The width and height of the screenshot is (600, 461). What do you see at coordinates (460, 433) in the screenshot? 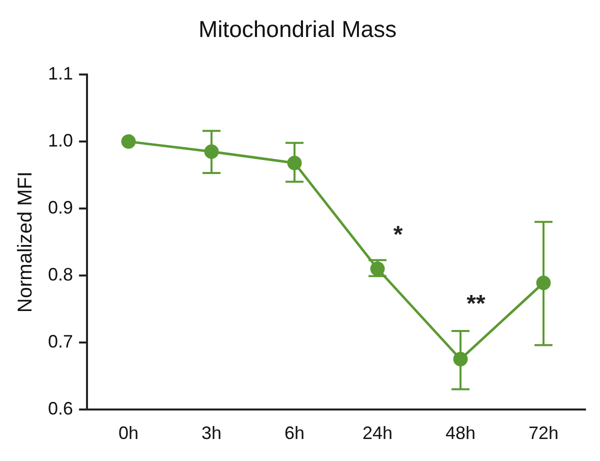
I see `x-tick-label: 48h` at bounding box center [460, 433].